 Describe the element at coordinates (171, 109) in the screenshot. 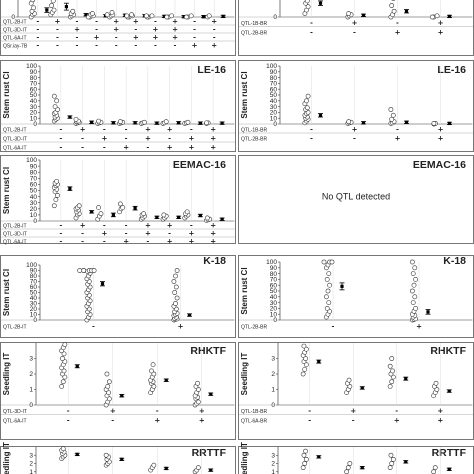

I see `group-6: +-+` at that location.